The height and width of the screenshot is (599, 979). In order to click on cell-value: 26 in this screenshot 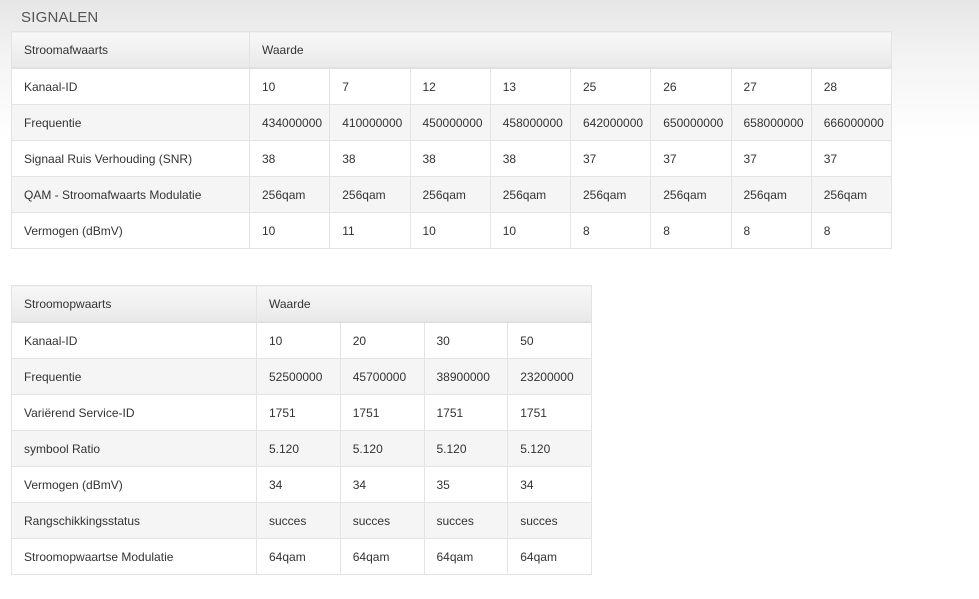, I will do `click(691, 86)`.